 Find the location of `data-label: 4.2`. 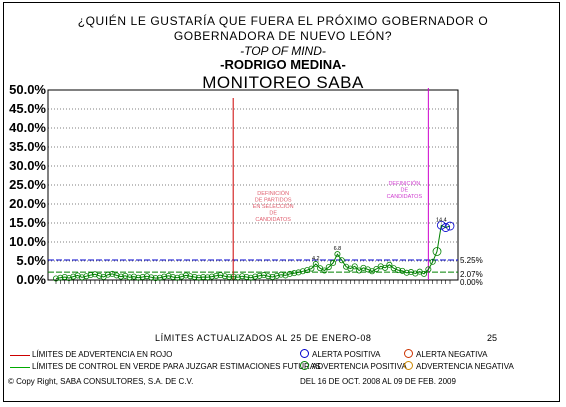

data-label: 4.2 is located at coordinates (316, 259).